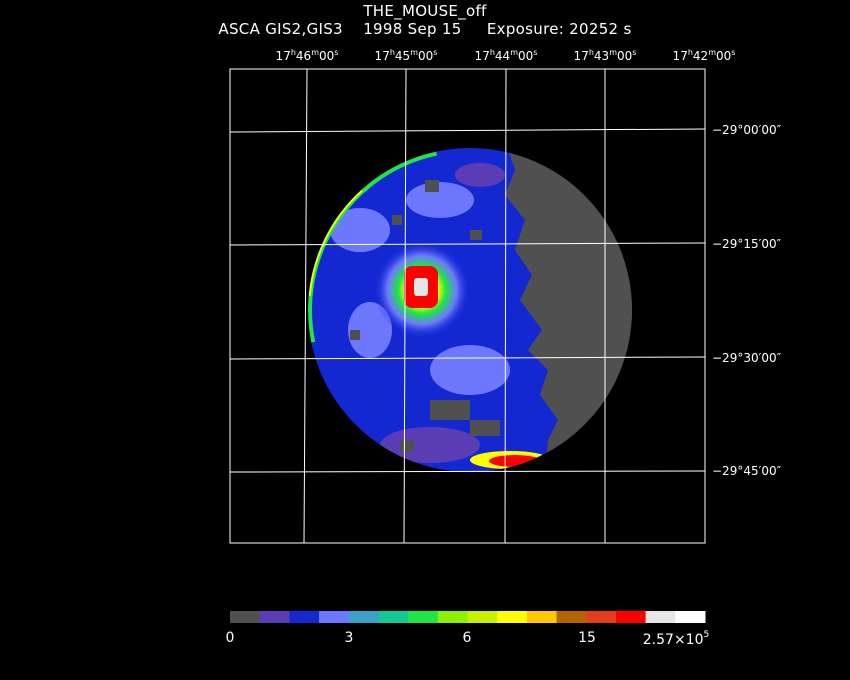  What do you see at coordinates (412, 29) in the screenshot?
I see `date-label: 1998 Sep 15` at bounding box center [412, 29].